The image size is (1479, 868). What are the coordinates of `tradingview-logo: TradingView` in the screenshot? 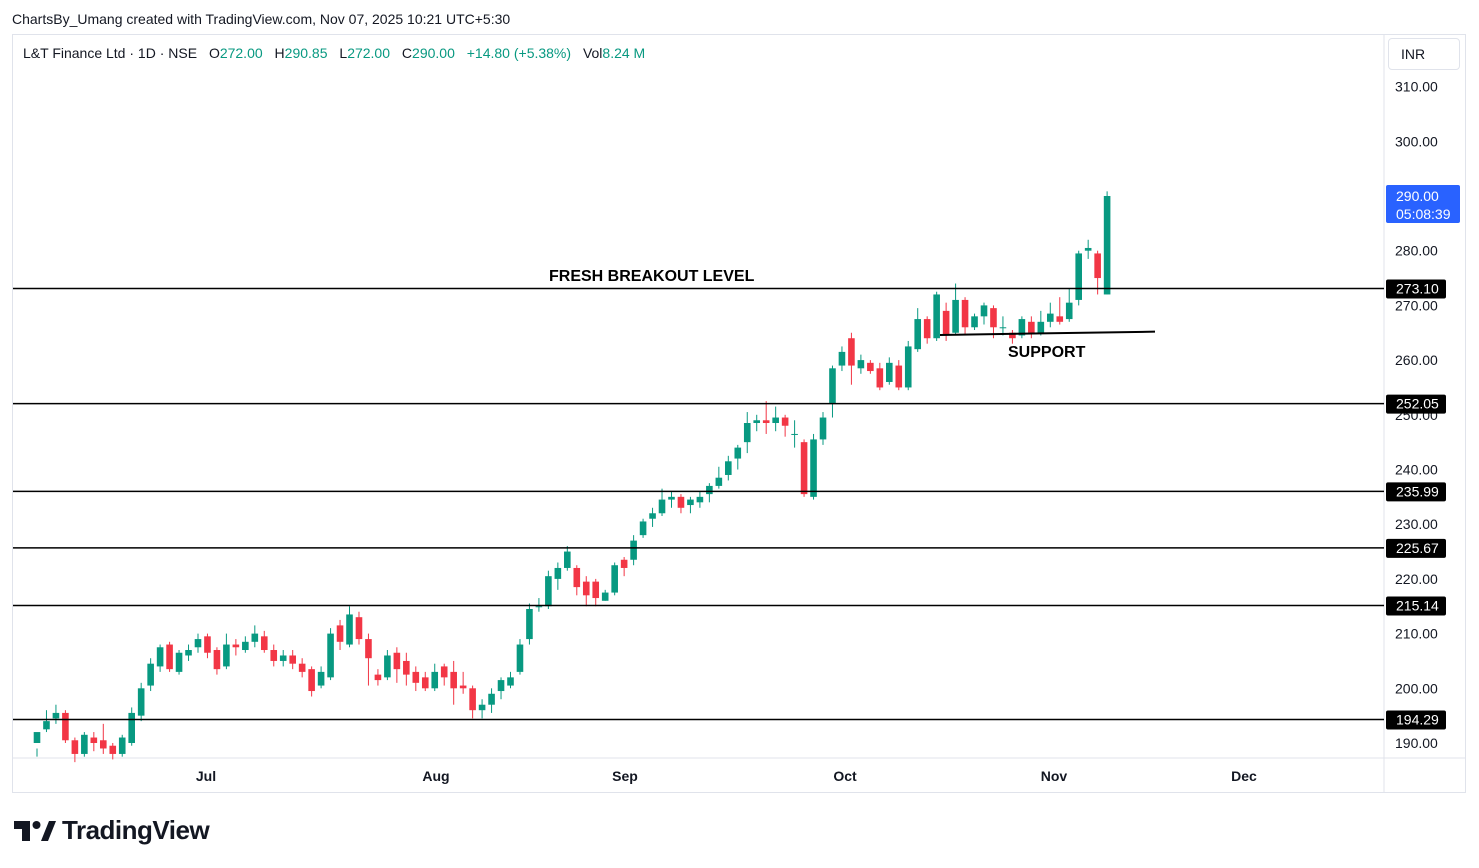 It's located at (112, 830).